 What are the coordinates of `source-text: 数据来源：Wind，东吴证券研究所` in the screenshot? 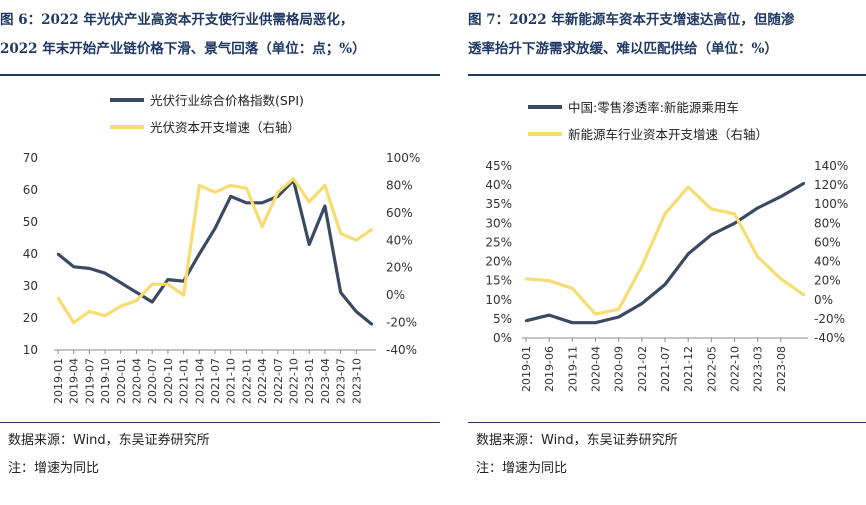 It's located at (577, 440).